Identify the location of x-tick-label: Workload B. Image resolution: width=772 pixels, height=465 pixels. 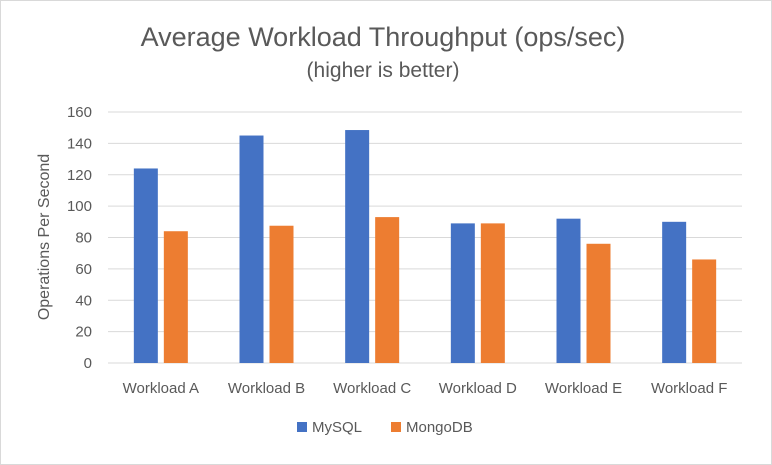
(266, 388).